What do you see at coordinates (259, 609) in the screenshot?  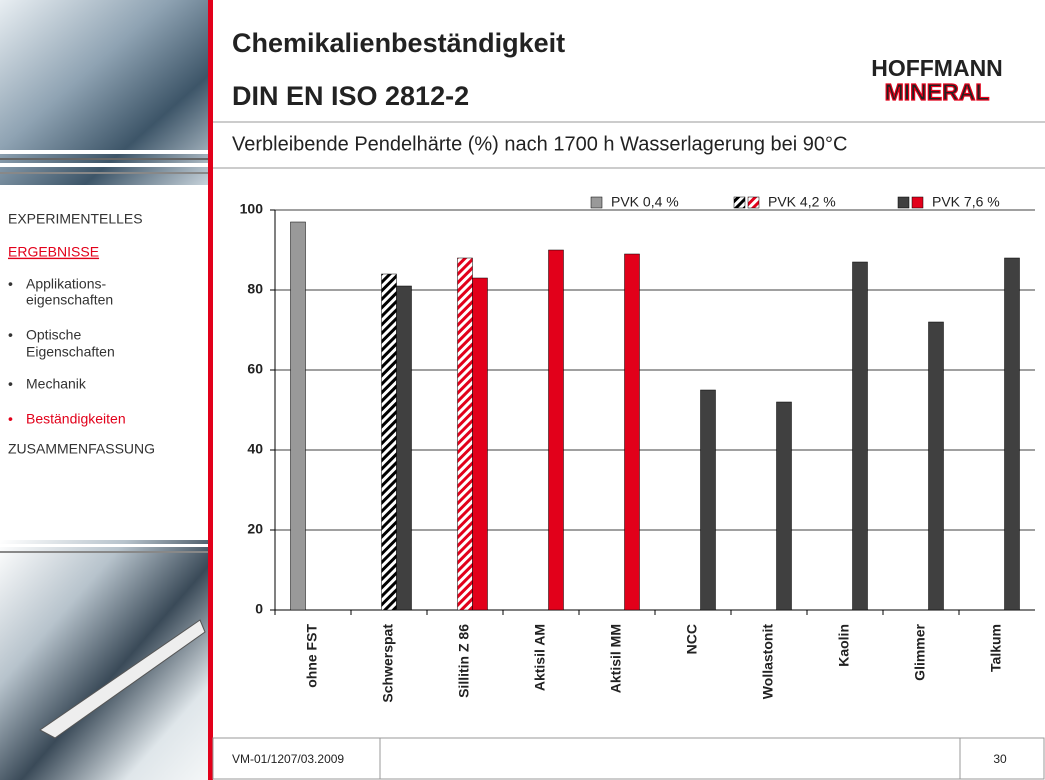 I see `y-tick-label: 0` at bounding box center [259, 609].